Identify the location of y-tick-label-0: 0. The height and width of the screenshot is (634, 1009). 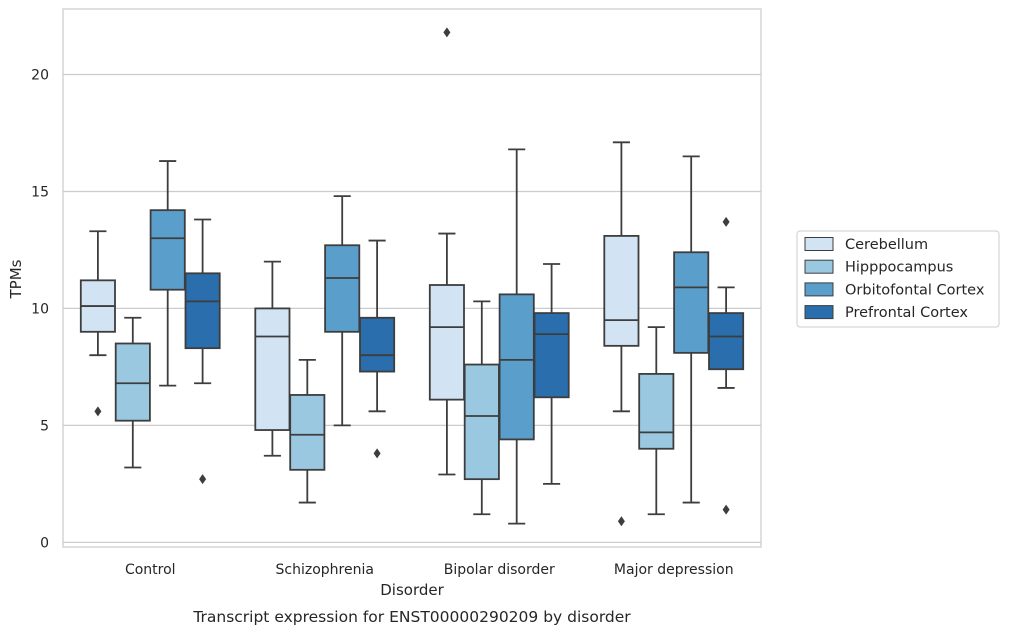
(44, 543).